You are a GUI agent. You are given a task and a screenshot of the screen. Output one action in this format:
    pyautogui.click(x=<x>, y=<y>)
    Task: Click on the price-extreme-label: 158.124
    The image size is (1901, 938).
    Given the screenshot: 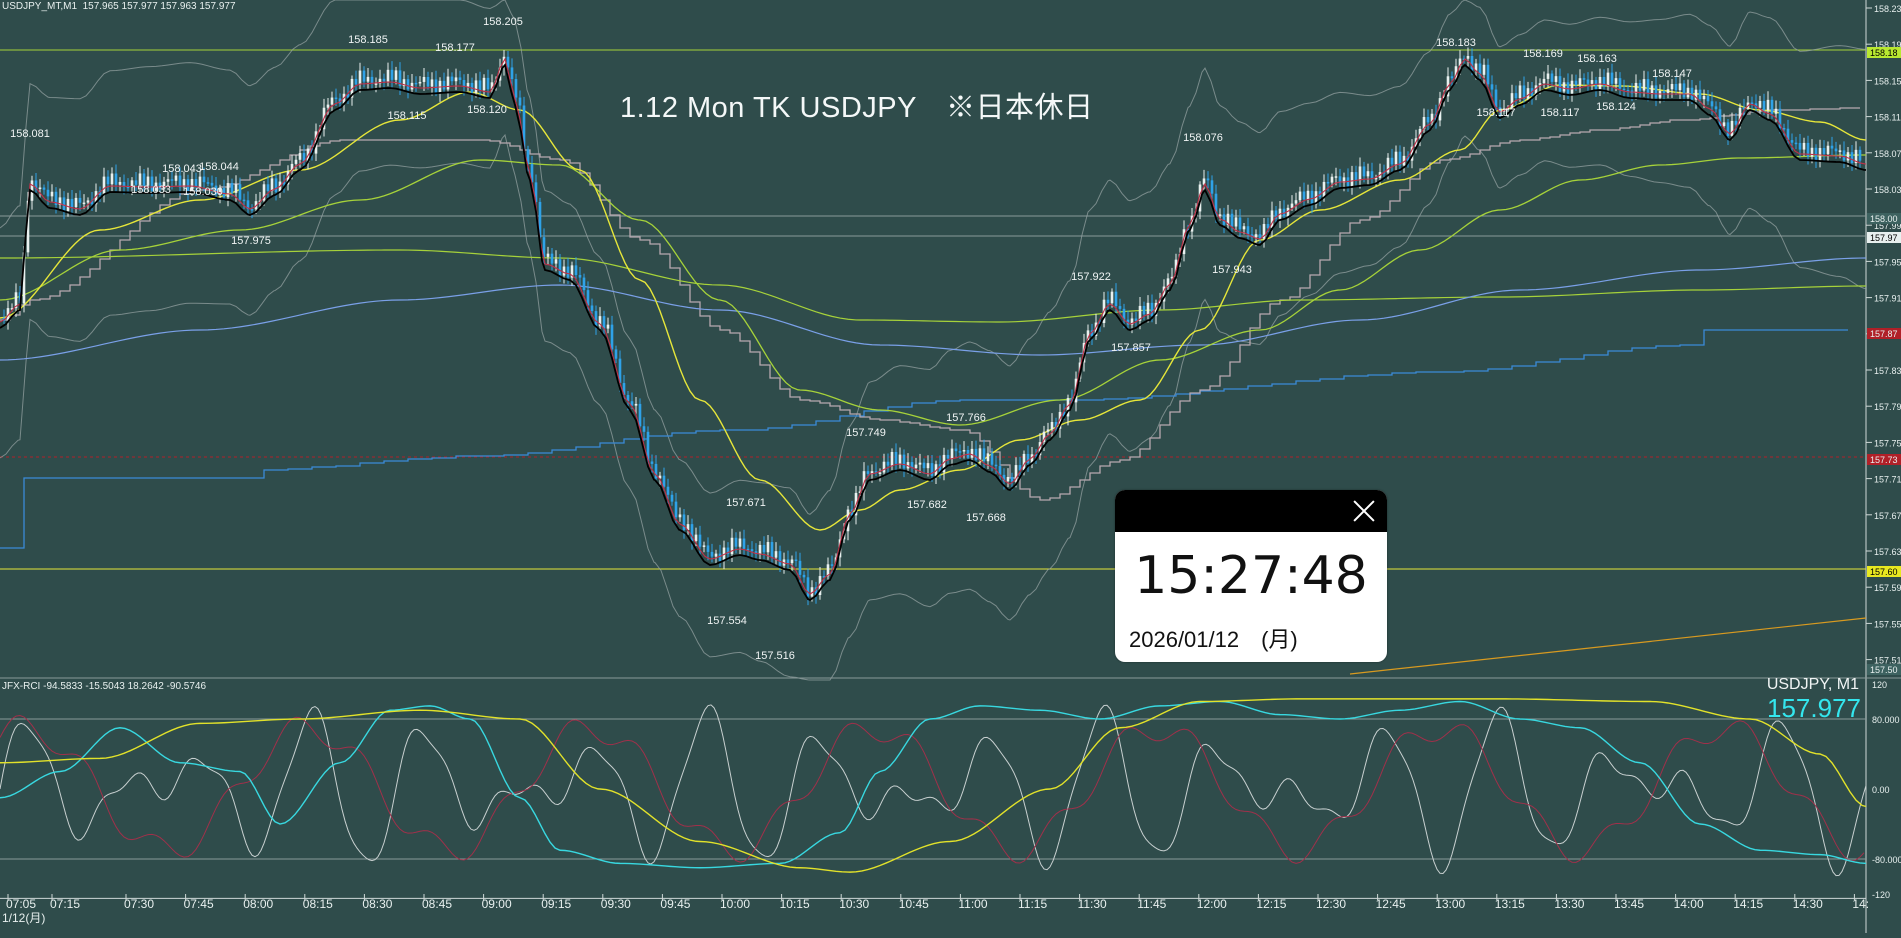 What is the action you would take?
    pyautogui.click(x=1616, y=107)
    